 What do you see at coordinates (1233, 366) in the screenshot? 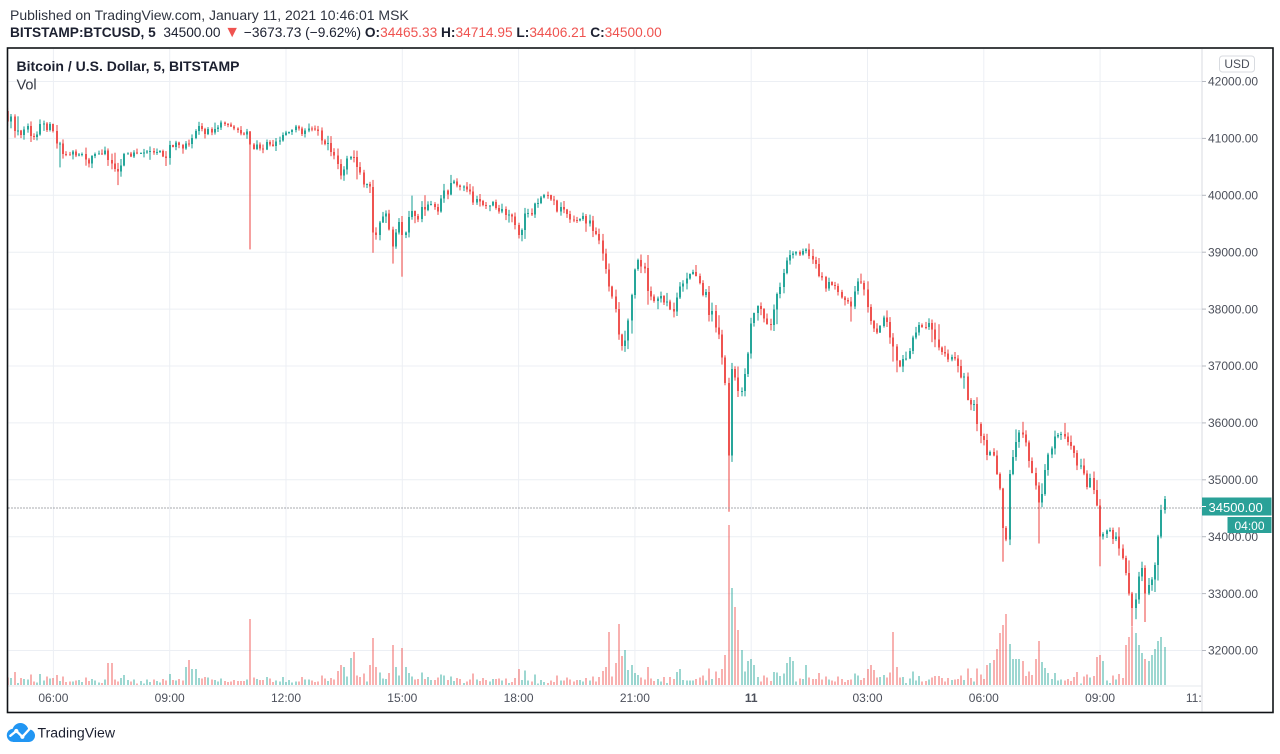
I see `svg-text: 37000.00` at bounding box center [1233, 366].